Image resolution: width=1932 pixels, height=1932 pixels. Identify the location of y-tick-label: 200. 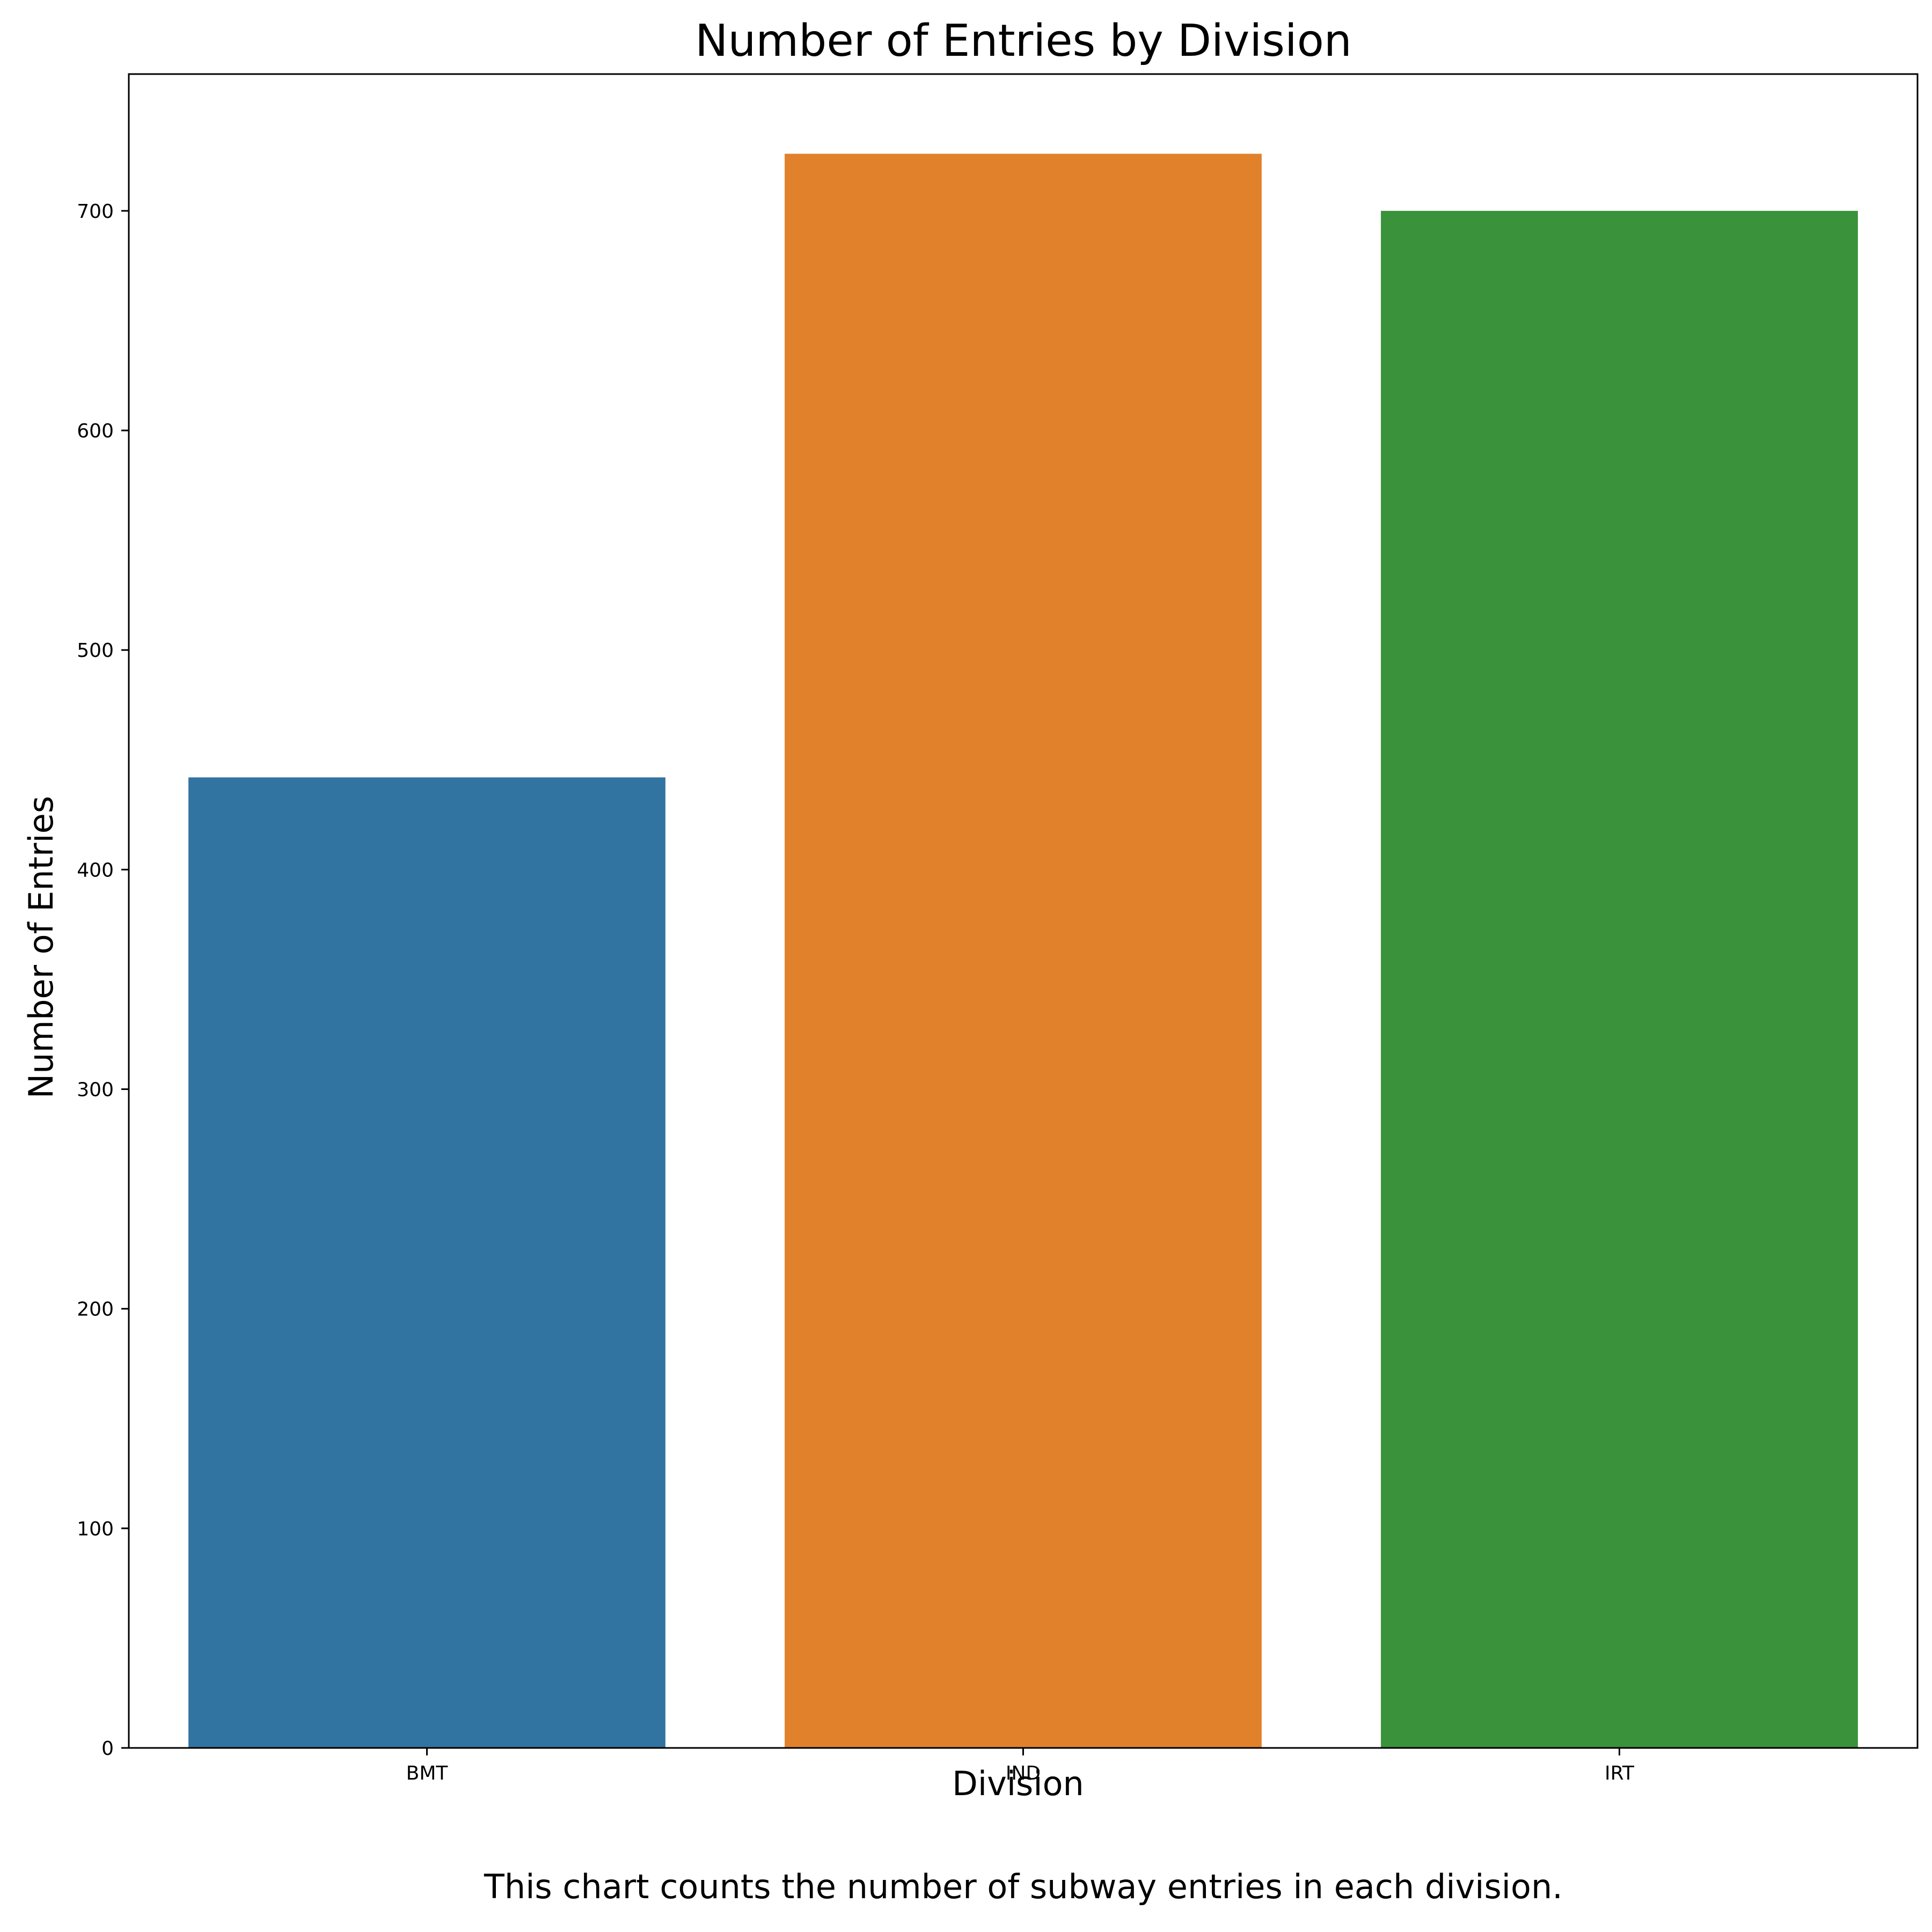
(95, 1310).